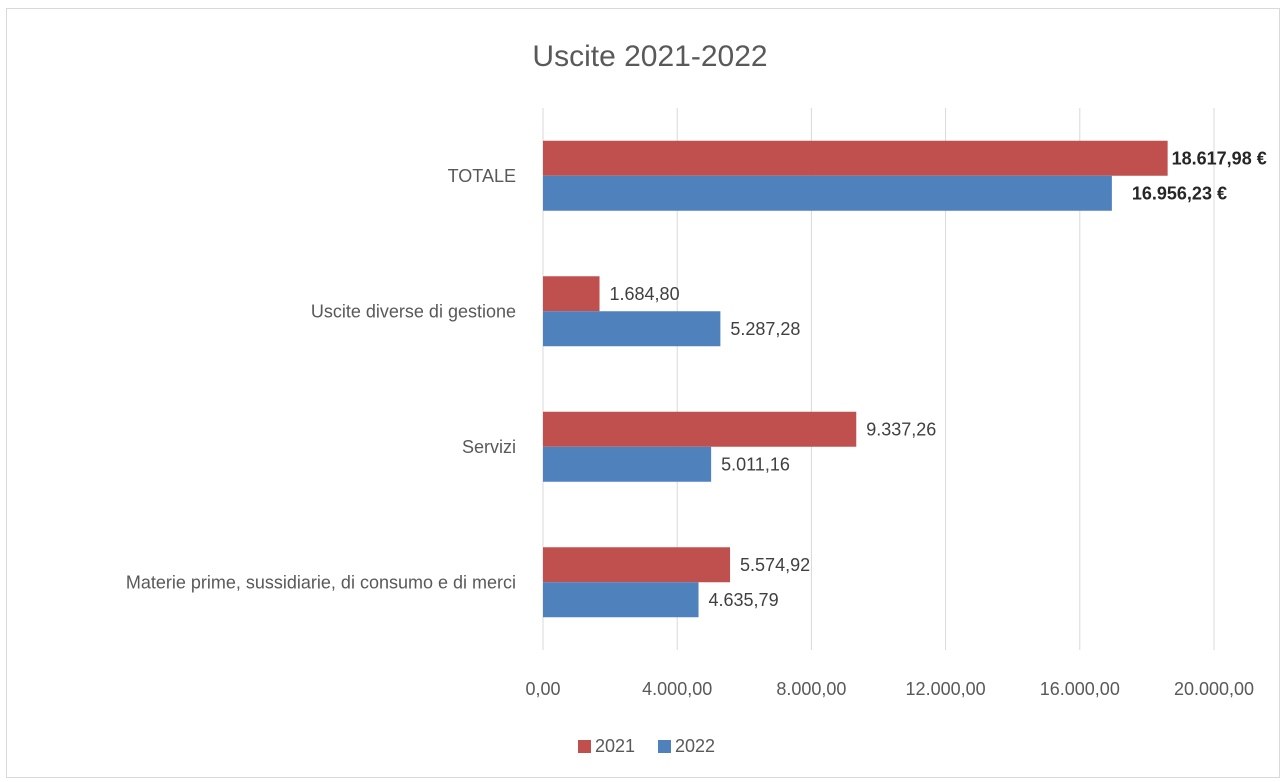  I want to click on data-label-2021-2: 1.684,80, so click(645, 294).